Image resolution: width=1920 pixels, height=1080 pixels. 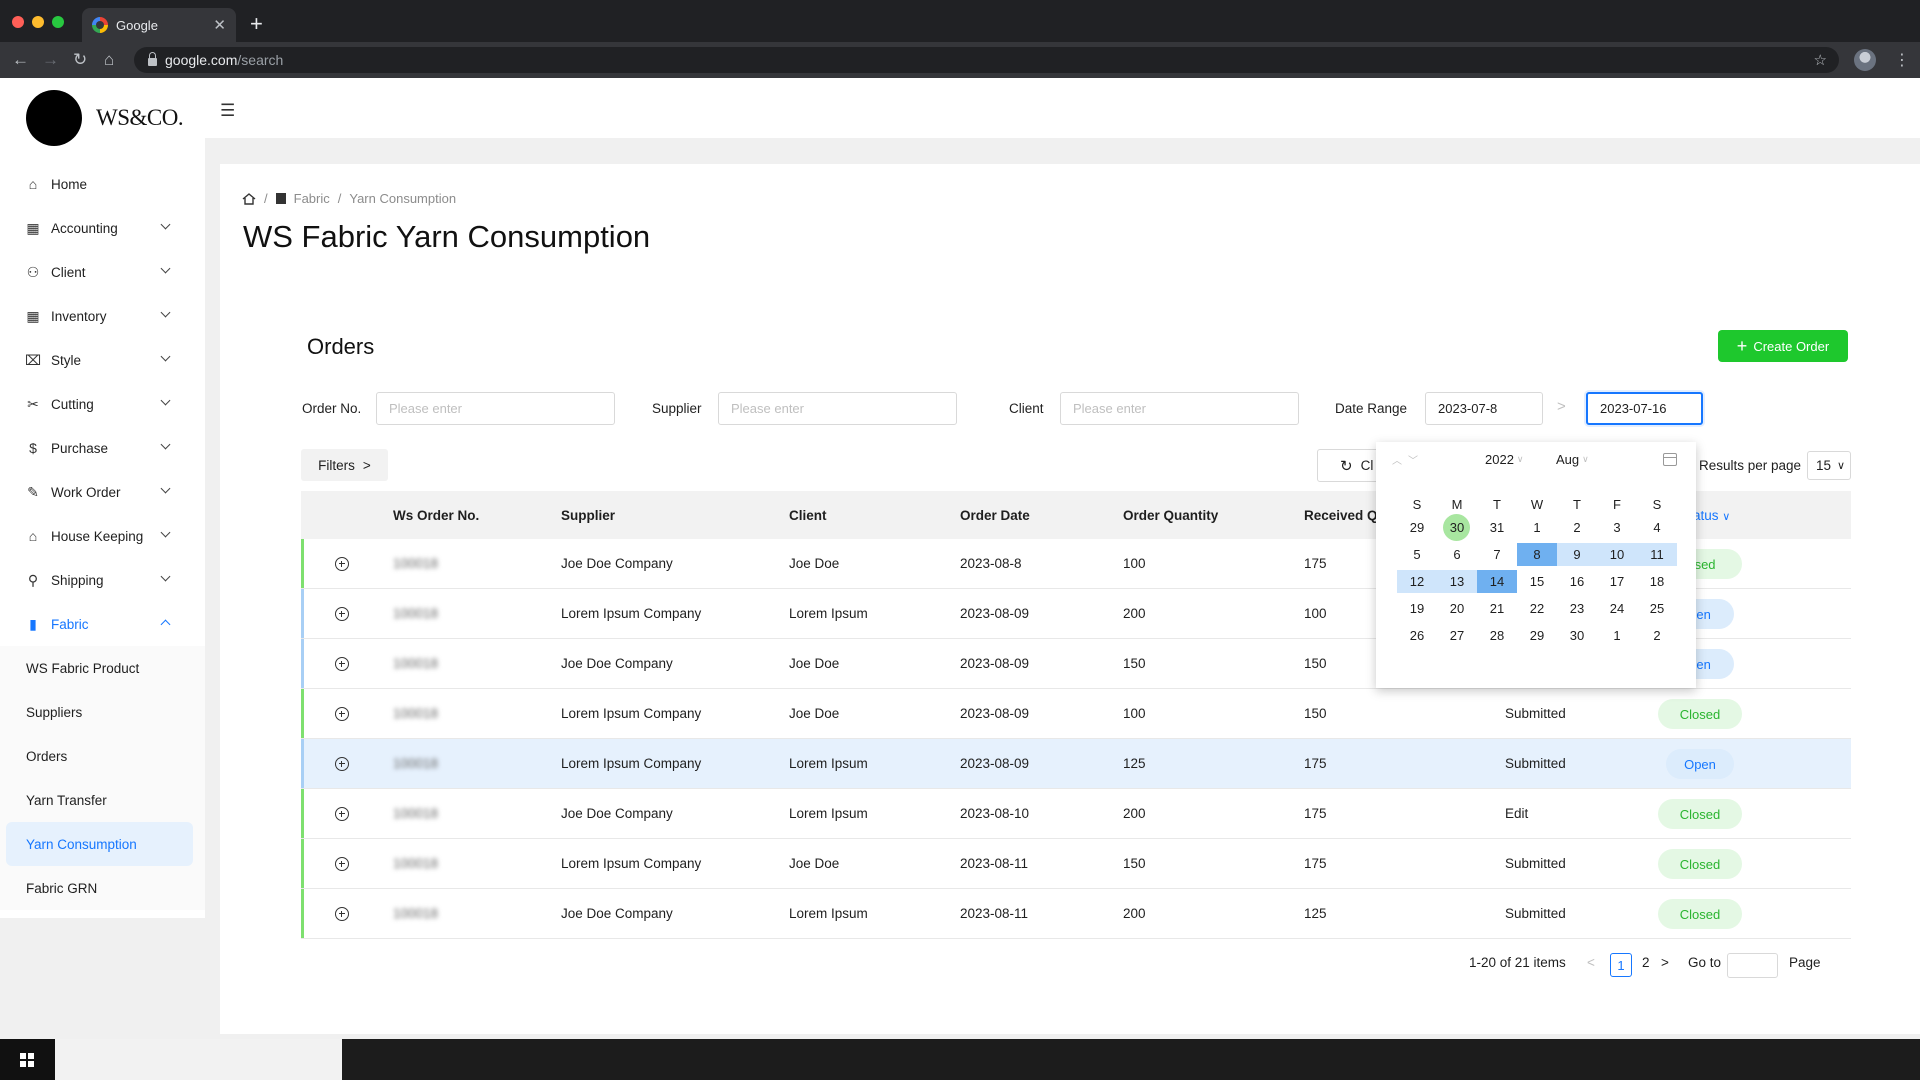 What do you see at coordinates (20, 59) in the screenshot?
I see `back-icon: ←` at bounding box center [20, 59].